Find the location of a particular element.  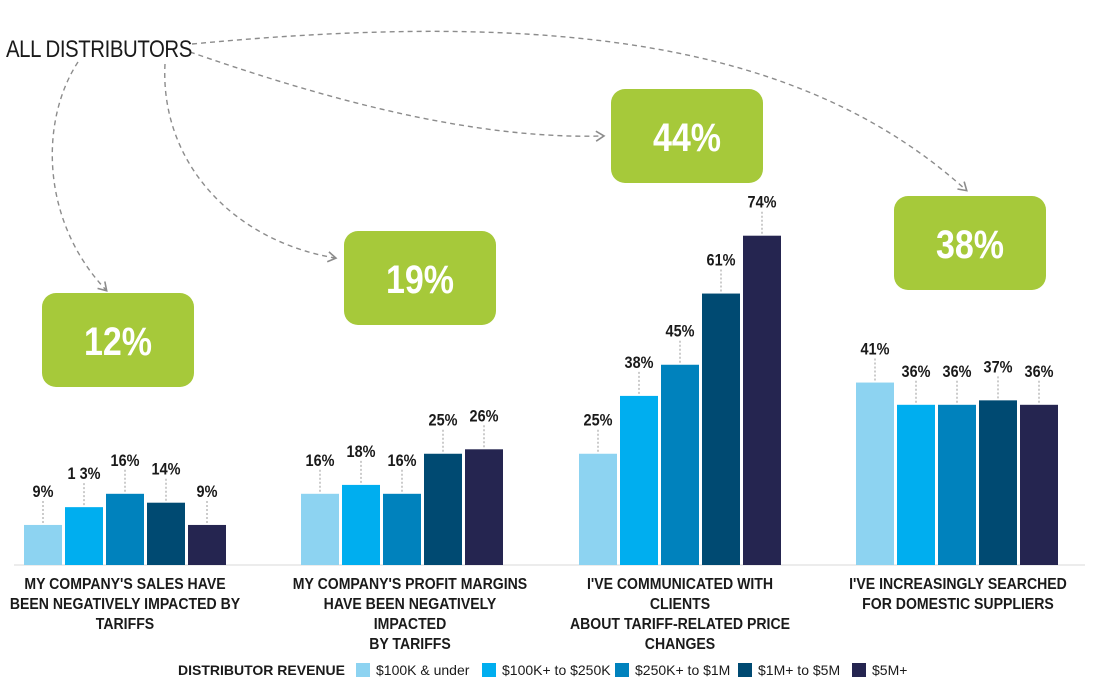

all-distributors-value: 19% is located at coordinates (420, 278).